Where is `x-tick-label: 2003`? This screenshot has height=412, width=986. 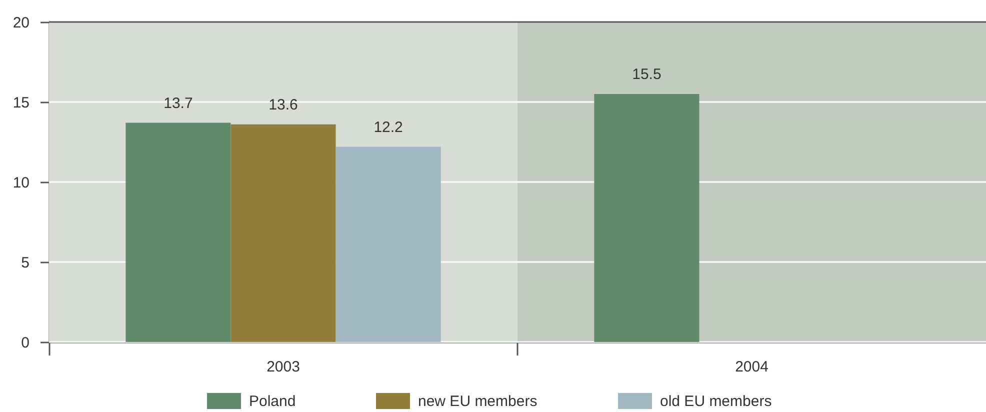 x-tick-label: 2003 is located at coordinates (283, 367).